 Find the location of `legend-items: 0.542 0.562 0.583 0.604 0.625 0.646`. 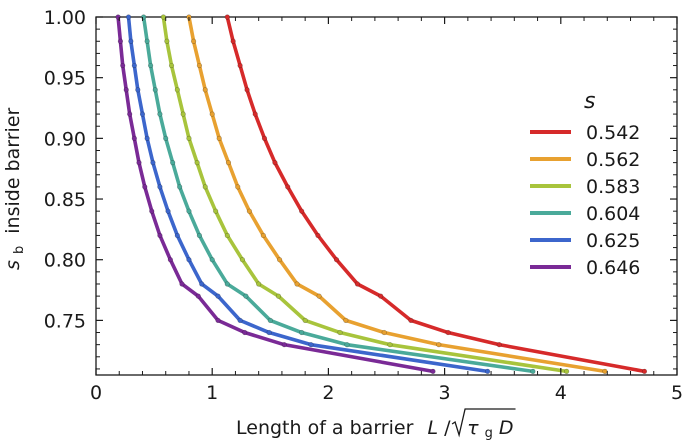

legend-items: 0.542 0.562 0.583 0.604 0.625 0.646 is located at coordinates (585, 200).